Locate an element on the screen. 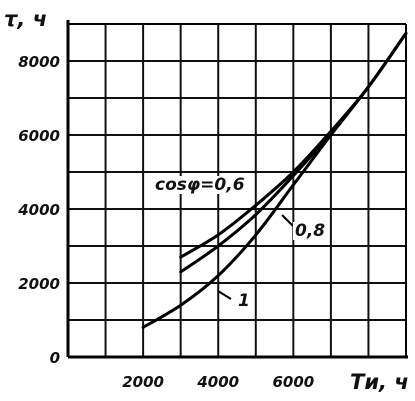 This screenshot has height=401, width=415. y-tick-label: 6000 is located at coordinates (39, 136).